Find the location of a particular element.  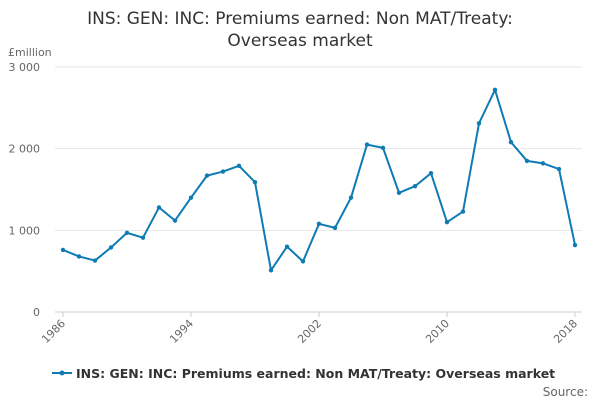

y-tick-label: 0 is located at coordinates (36, 312).